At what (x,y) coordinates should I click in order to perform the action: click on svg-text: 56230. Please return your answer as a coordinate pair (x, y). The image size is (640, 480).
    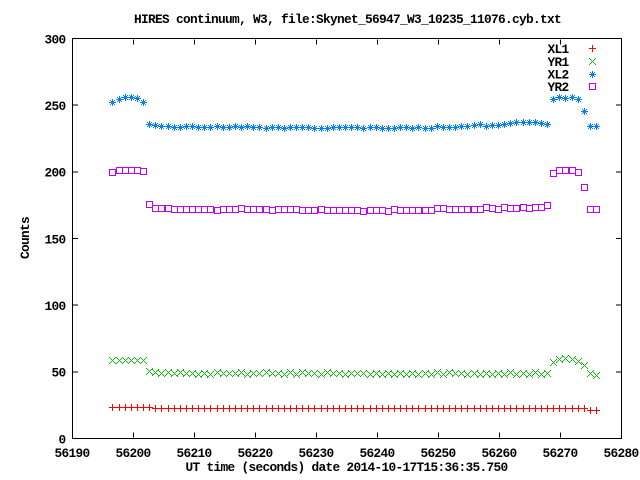
    Looking at the image, I should click on (316, 453).